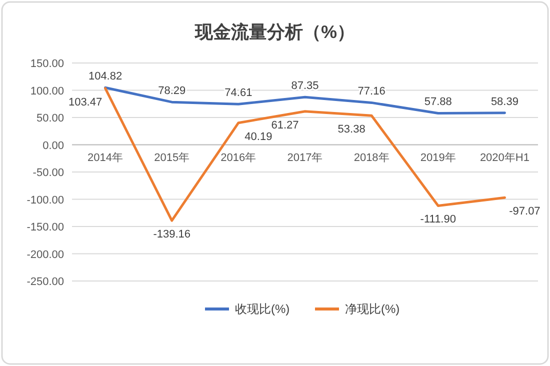 This screenshot has width=550, height=366. I want to click on data-label: 78.29, so click(172, 91).